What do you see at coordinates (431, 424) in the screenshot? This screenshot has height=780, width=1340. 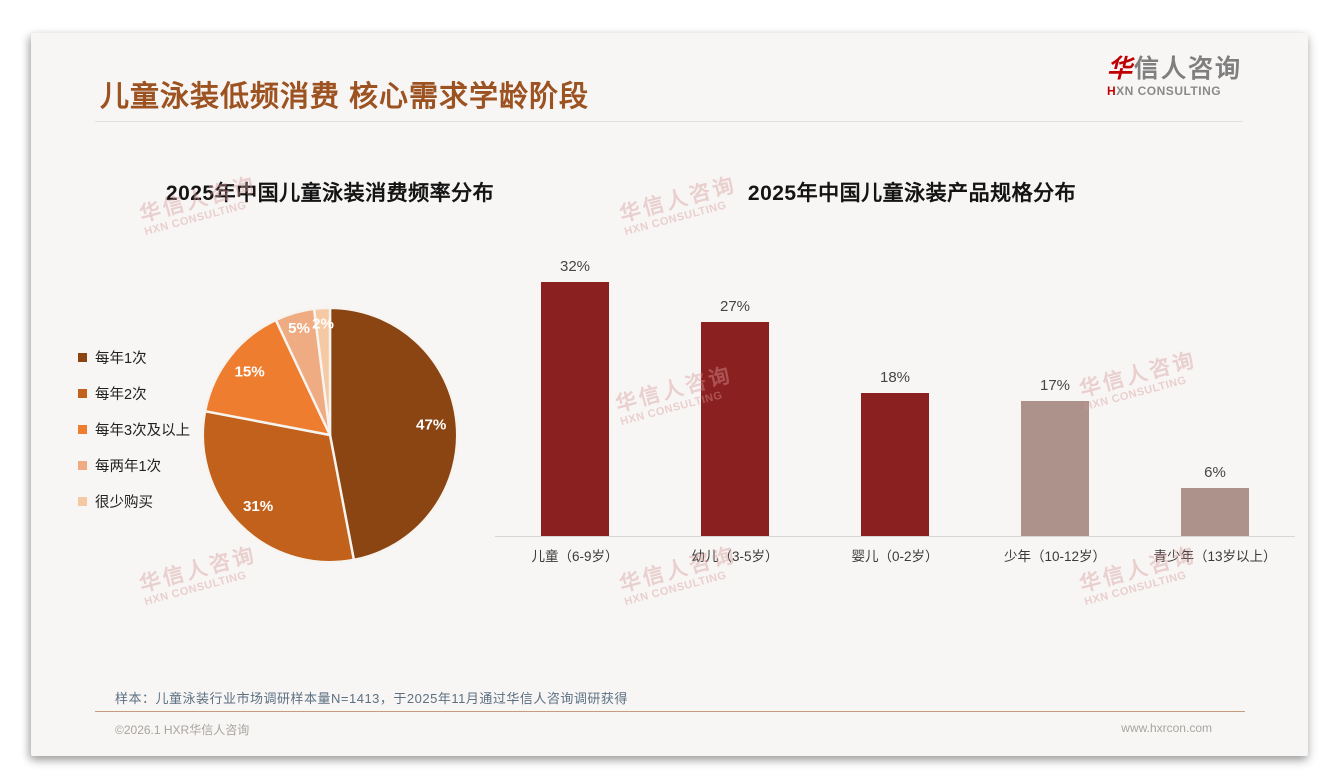 I see `pie-value-label: 47%` at bounding box center [431, 424].